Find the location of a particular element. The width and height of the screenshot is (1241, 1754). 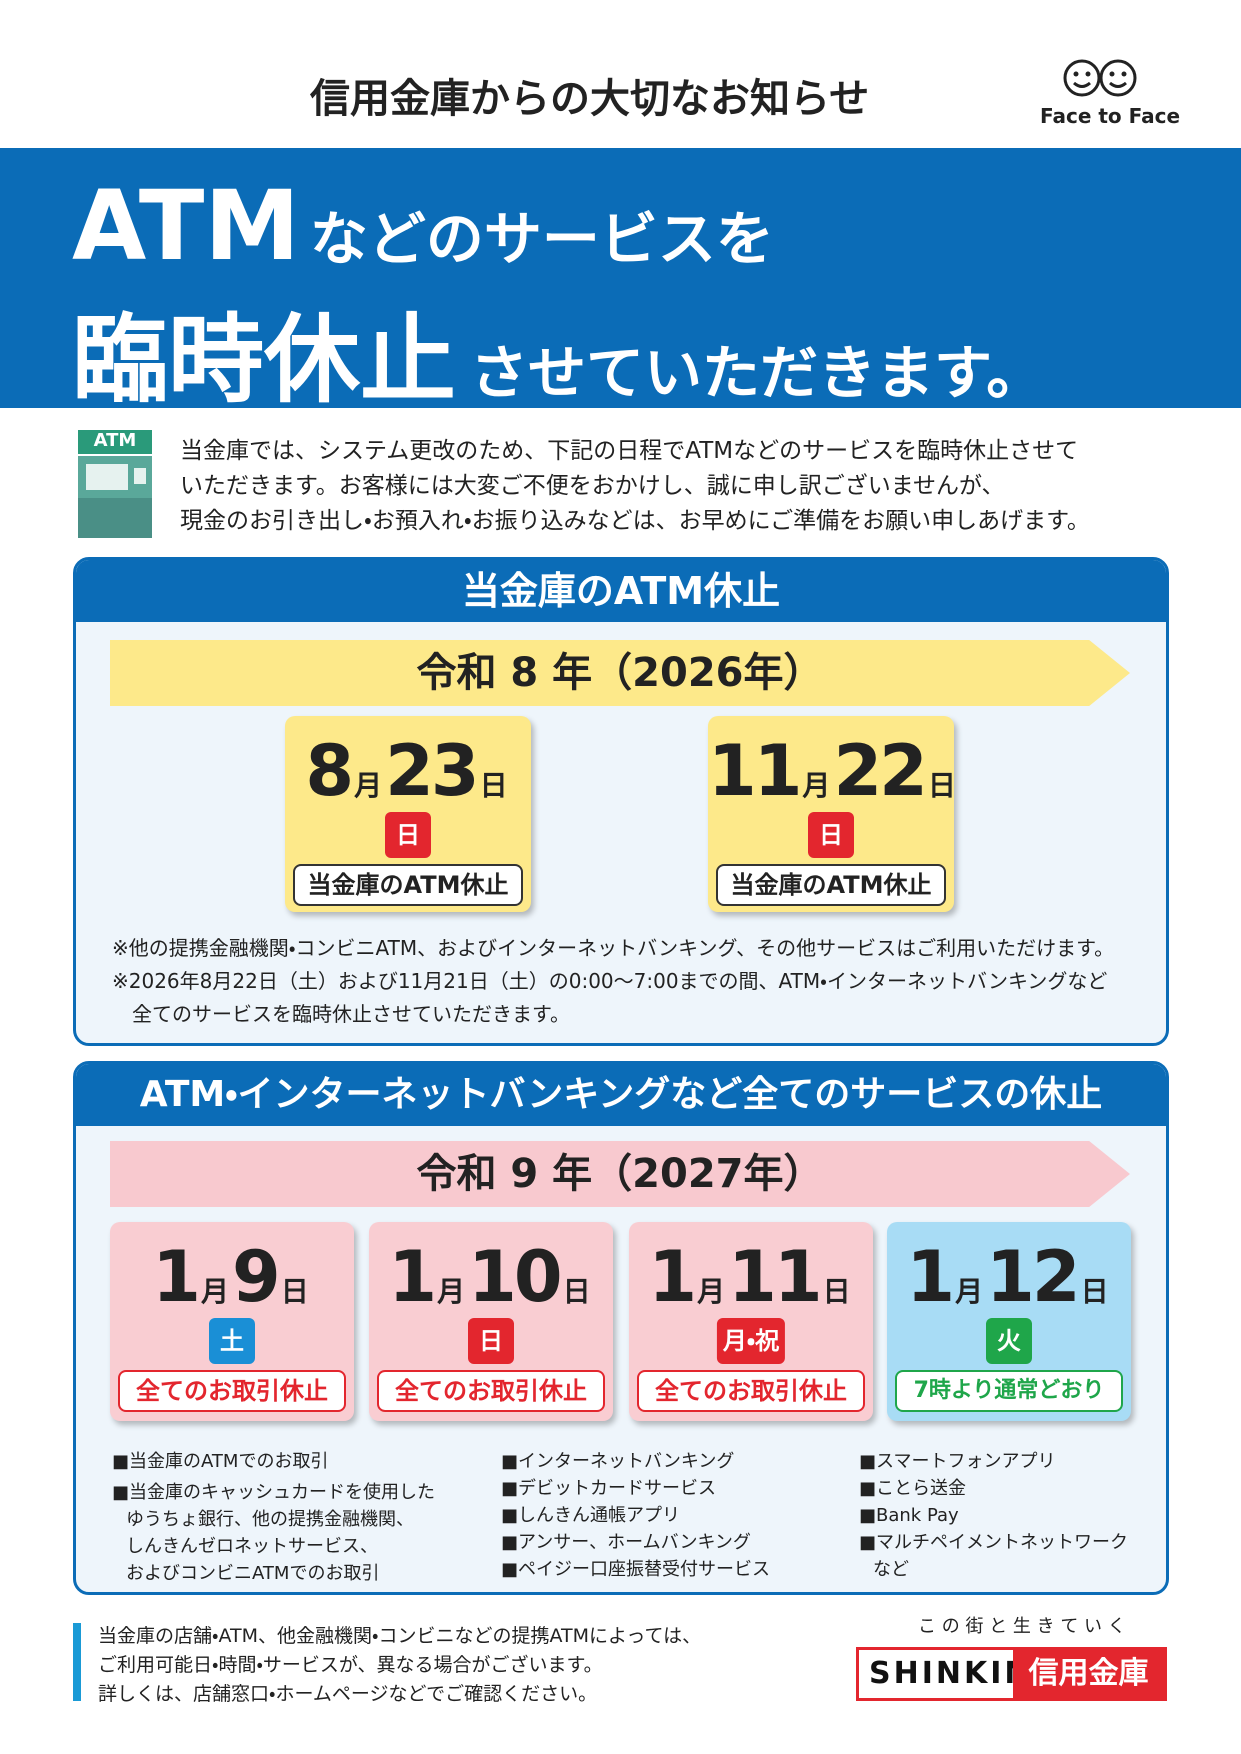

banner is located at coordinates (620, 278).